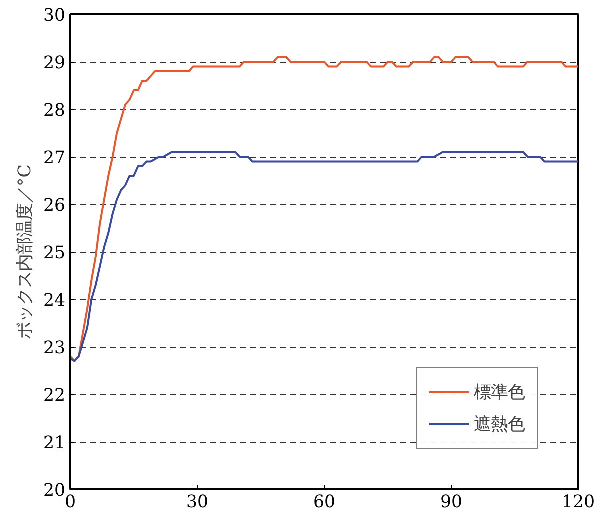  I want to click on y-tick-label: 20, so click(54, 491).